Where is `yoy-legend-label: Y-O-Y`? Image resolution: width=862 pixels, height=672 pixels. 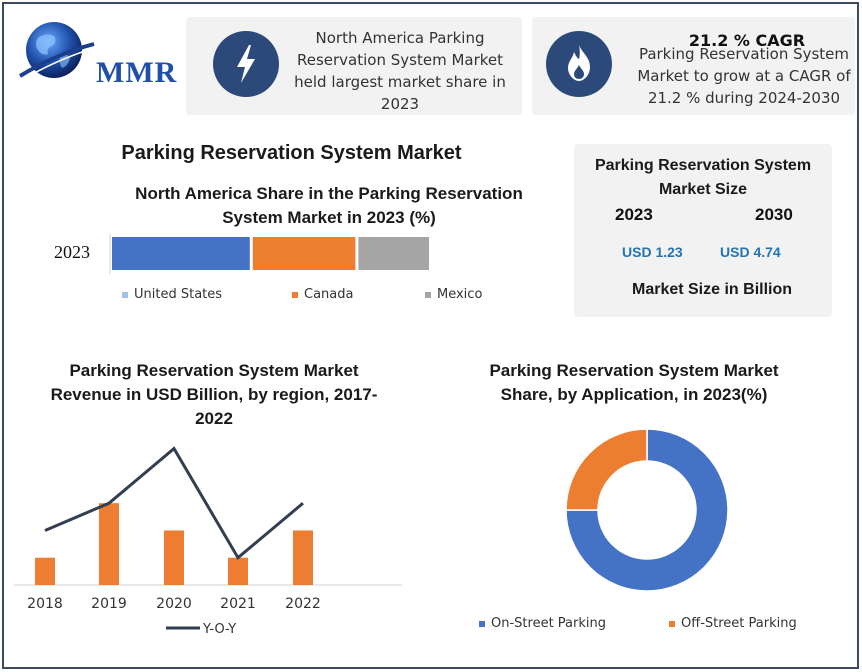
yoy-legend-label: Y-O-Y is located at coordinates (219, 629).